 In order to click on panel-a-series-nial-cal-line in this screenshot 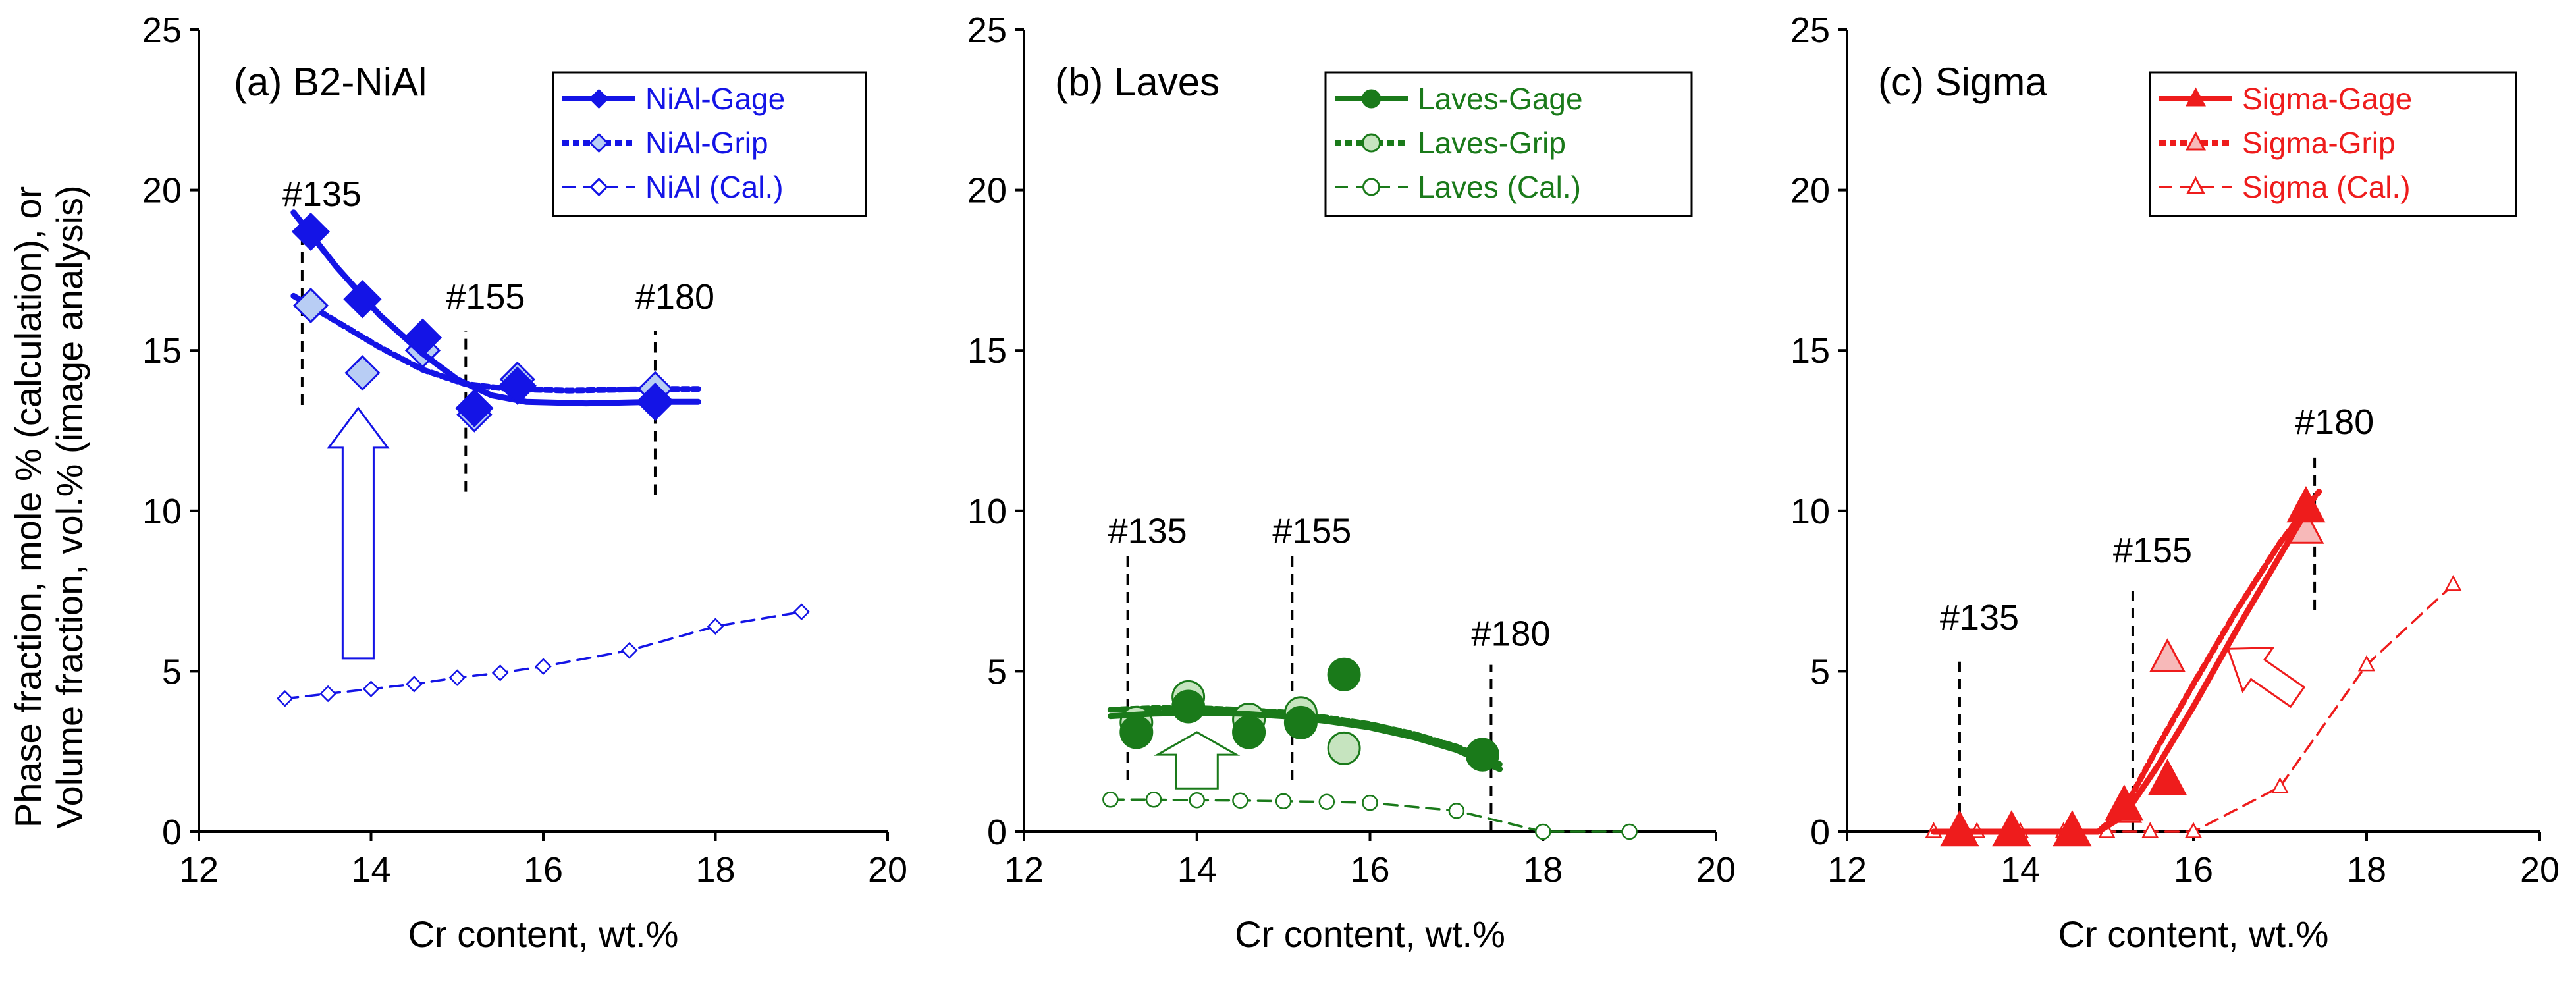, I will do `click(543, 655)`.